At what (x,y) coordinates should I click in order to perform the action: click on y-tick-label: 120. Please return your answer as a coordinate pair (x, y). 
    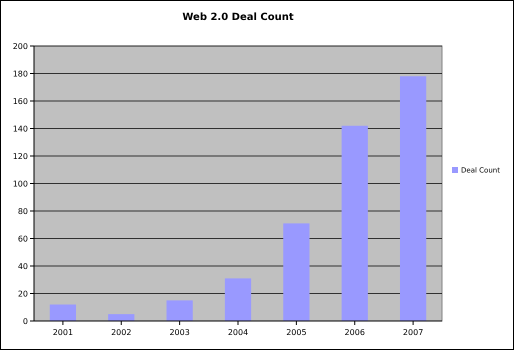
    Looking at the image, I should click on (20, 156).